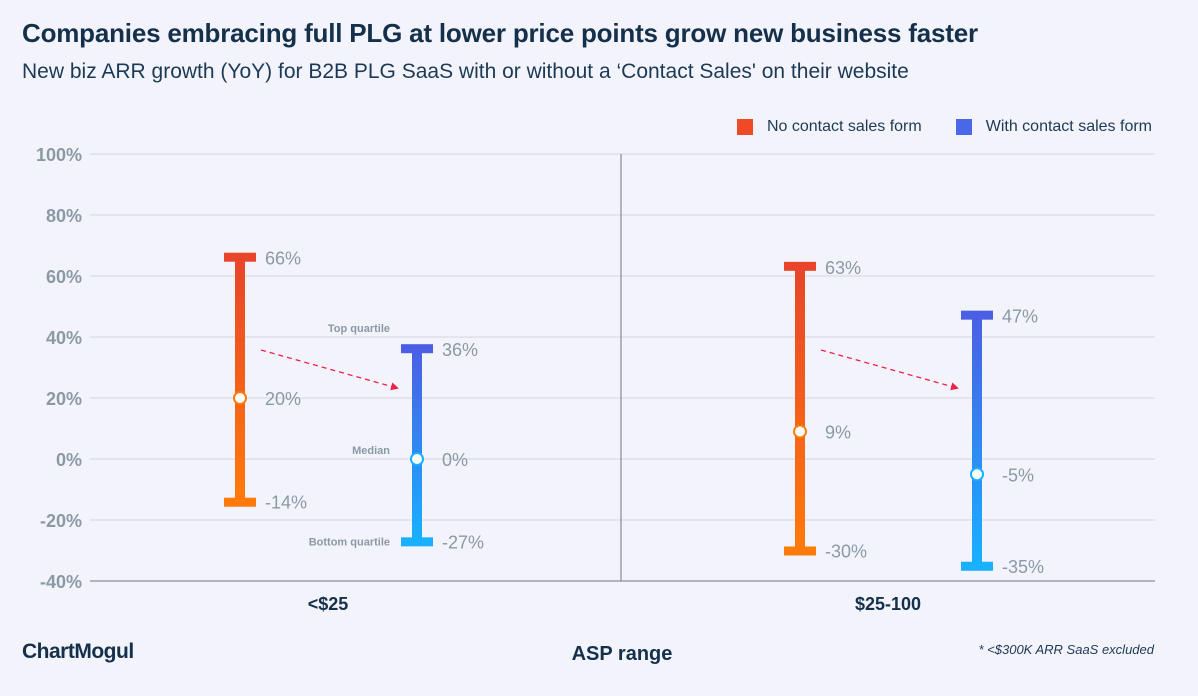 This screenshot has height=696, width=1198. What do you see at coordinates (69, 460) in the screenshot?
I see `y-tick-label: 0%` at bounding box center [69, 460].